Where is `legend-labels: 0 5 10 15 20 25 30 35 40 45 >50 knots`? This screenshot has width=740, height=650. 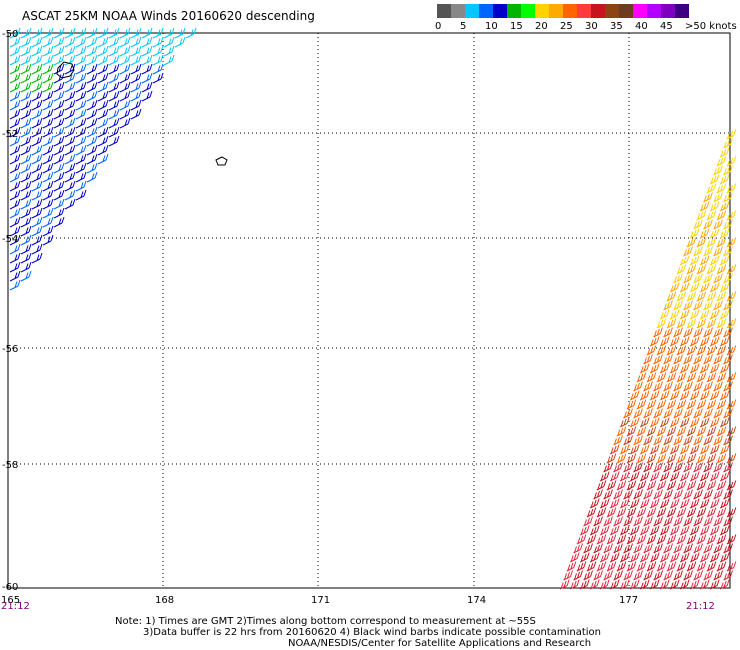 legend-labels: 0 5 10 15 20 25 30 35 40 45 >50 knots is located at coordinates (586, 28).